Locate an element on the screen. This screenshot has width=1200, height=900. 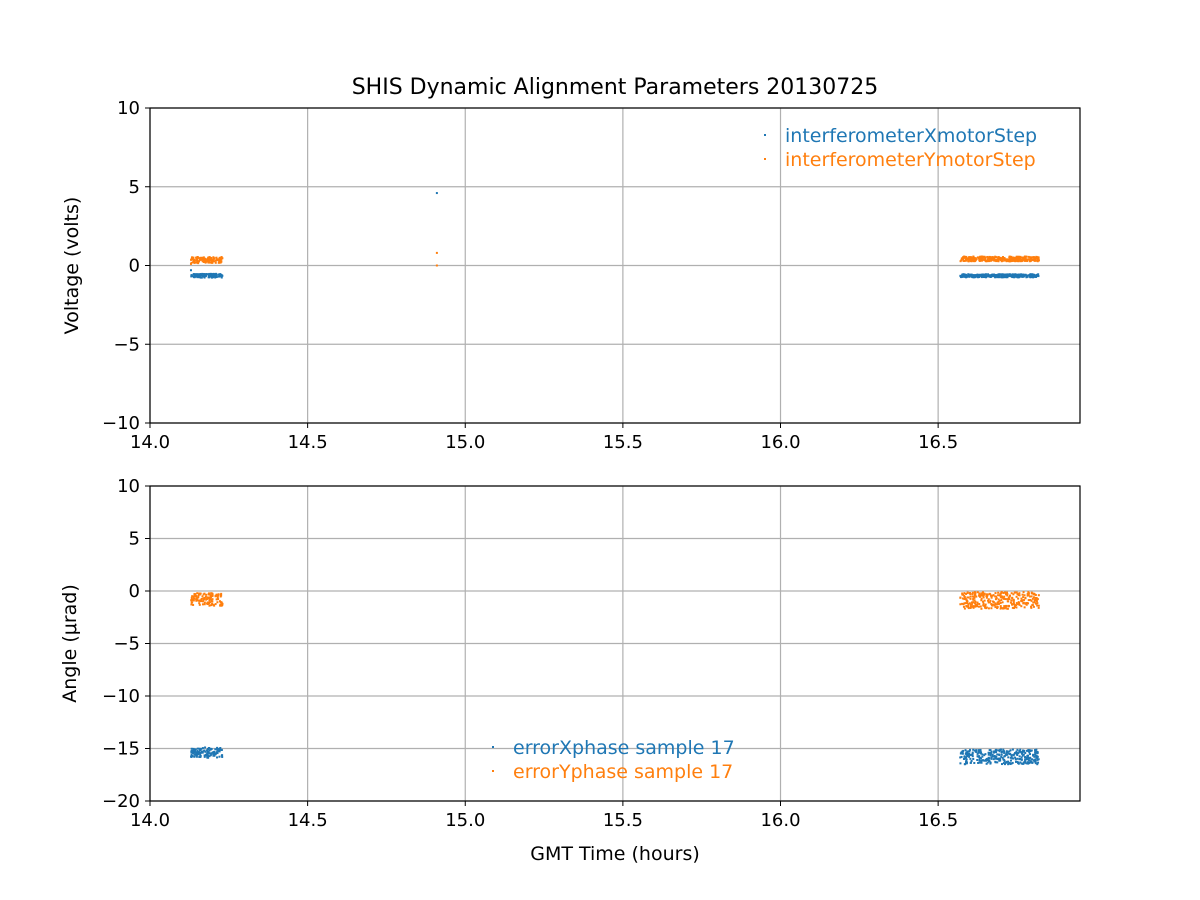
angle-y-tick-label: 5 is located at coordinates (134, 539).